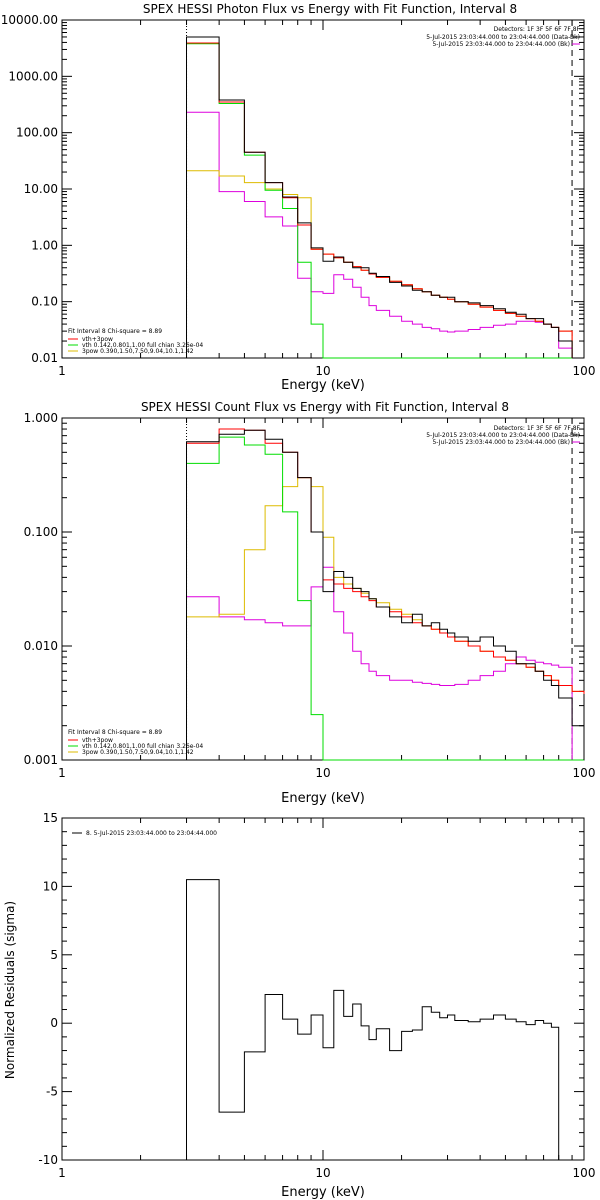 Image resolution: width=600 pixels, height=1200 pixels. Describe the element at coordinates (537, 428) in the screenshot. I see `count-detectors-text: Detectors: 1F 3F 5F 6F 7F 8F` at that location.